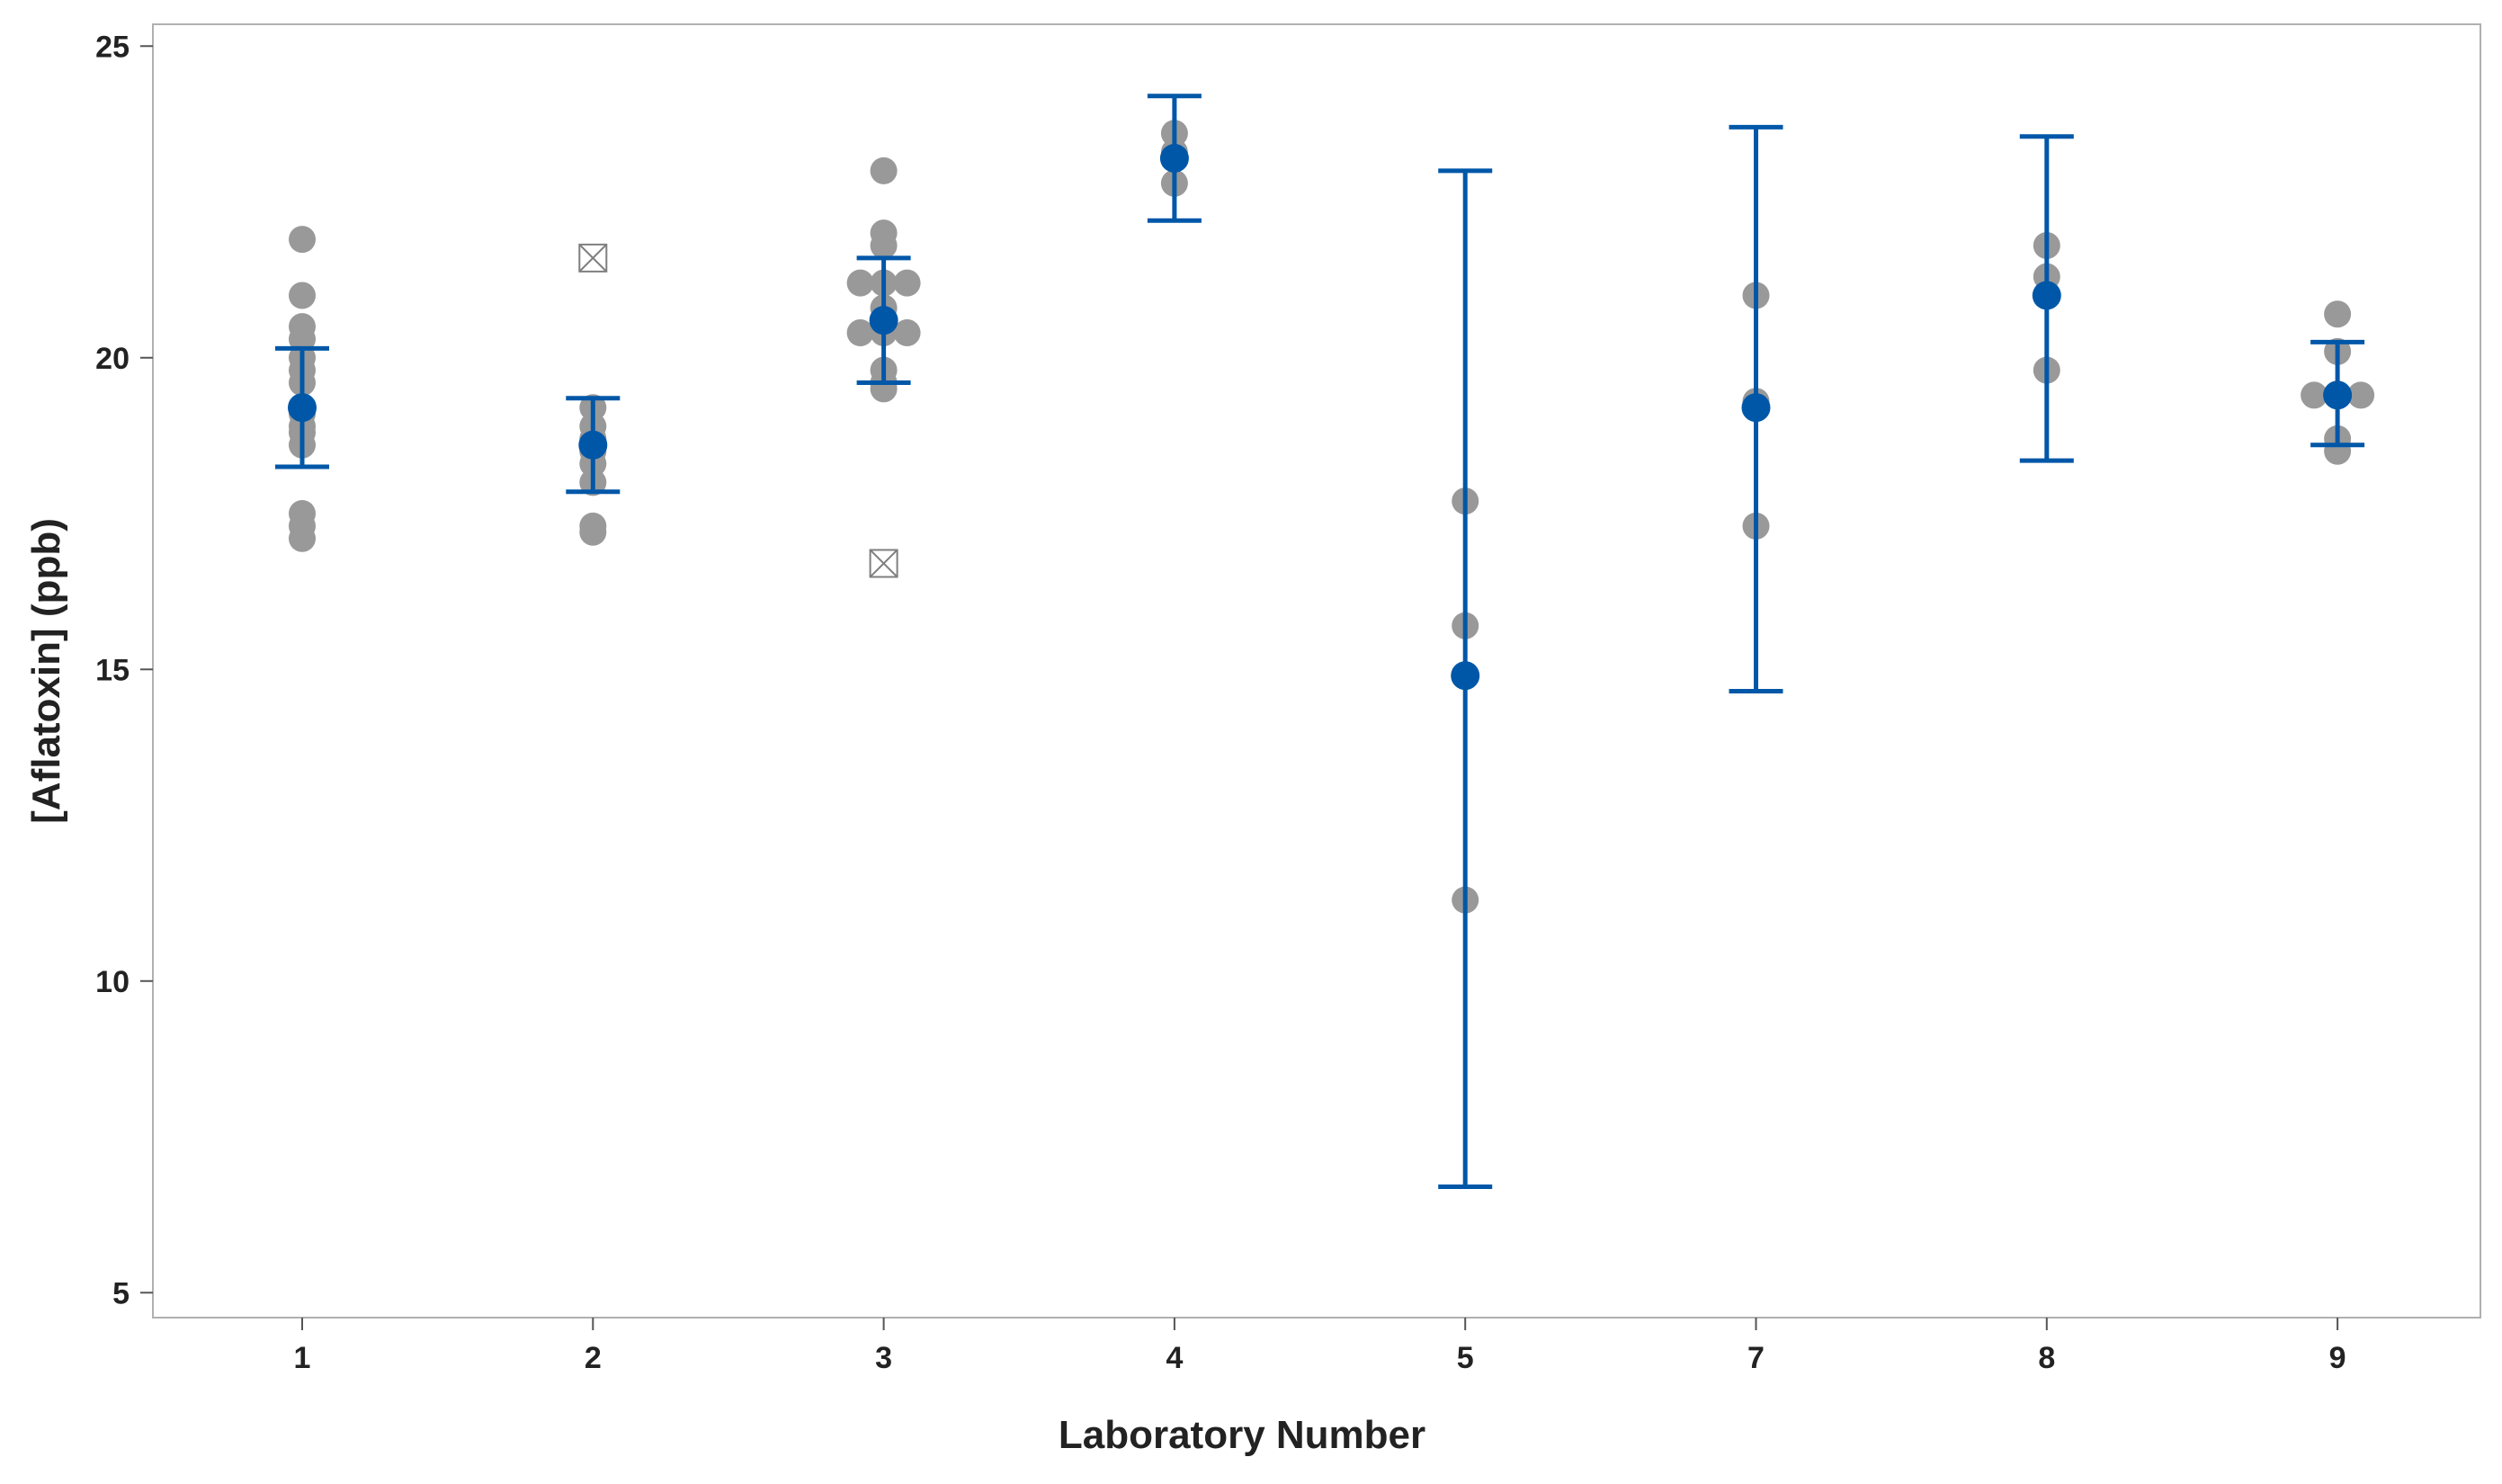 This screenshot has width=2502, height=1484. Describe the element at coordinates (112, 982) in the screenshot. I see `y-tick-label: 10` at that location.